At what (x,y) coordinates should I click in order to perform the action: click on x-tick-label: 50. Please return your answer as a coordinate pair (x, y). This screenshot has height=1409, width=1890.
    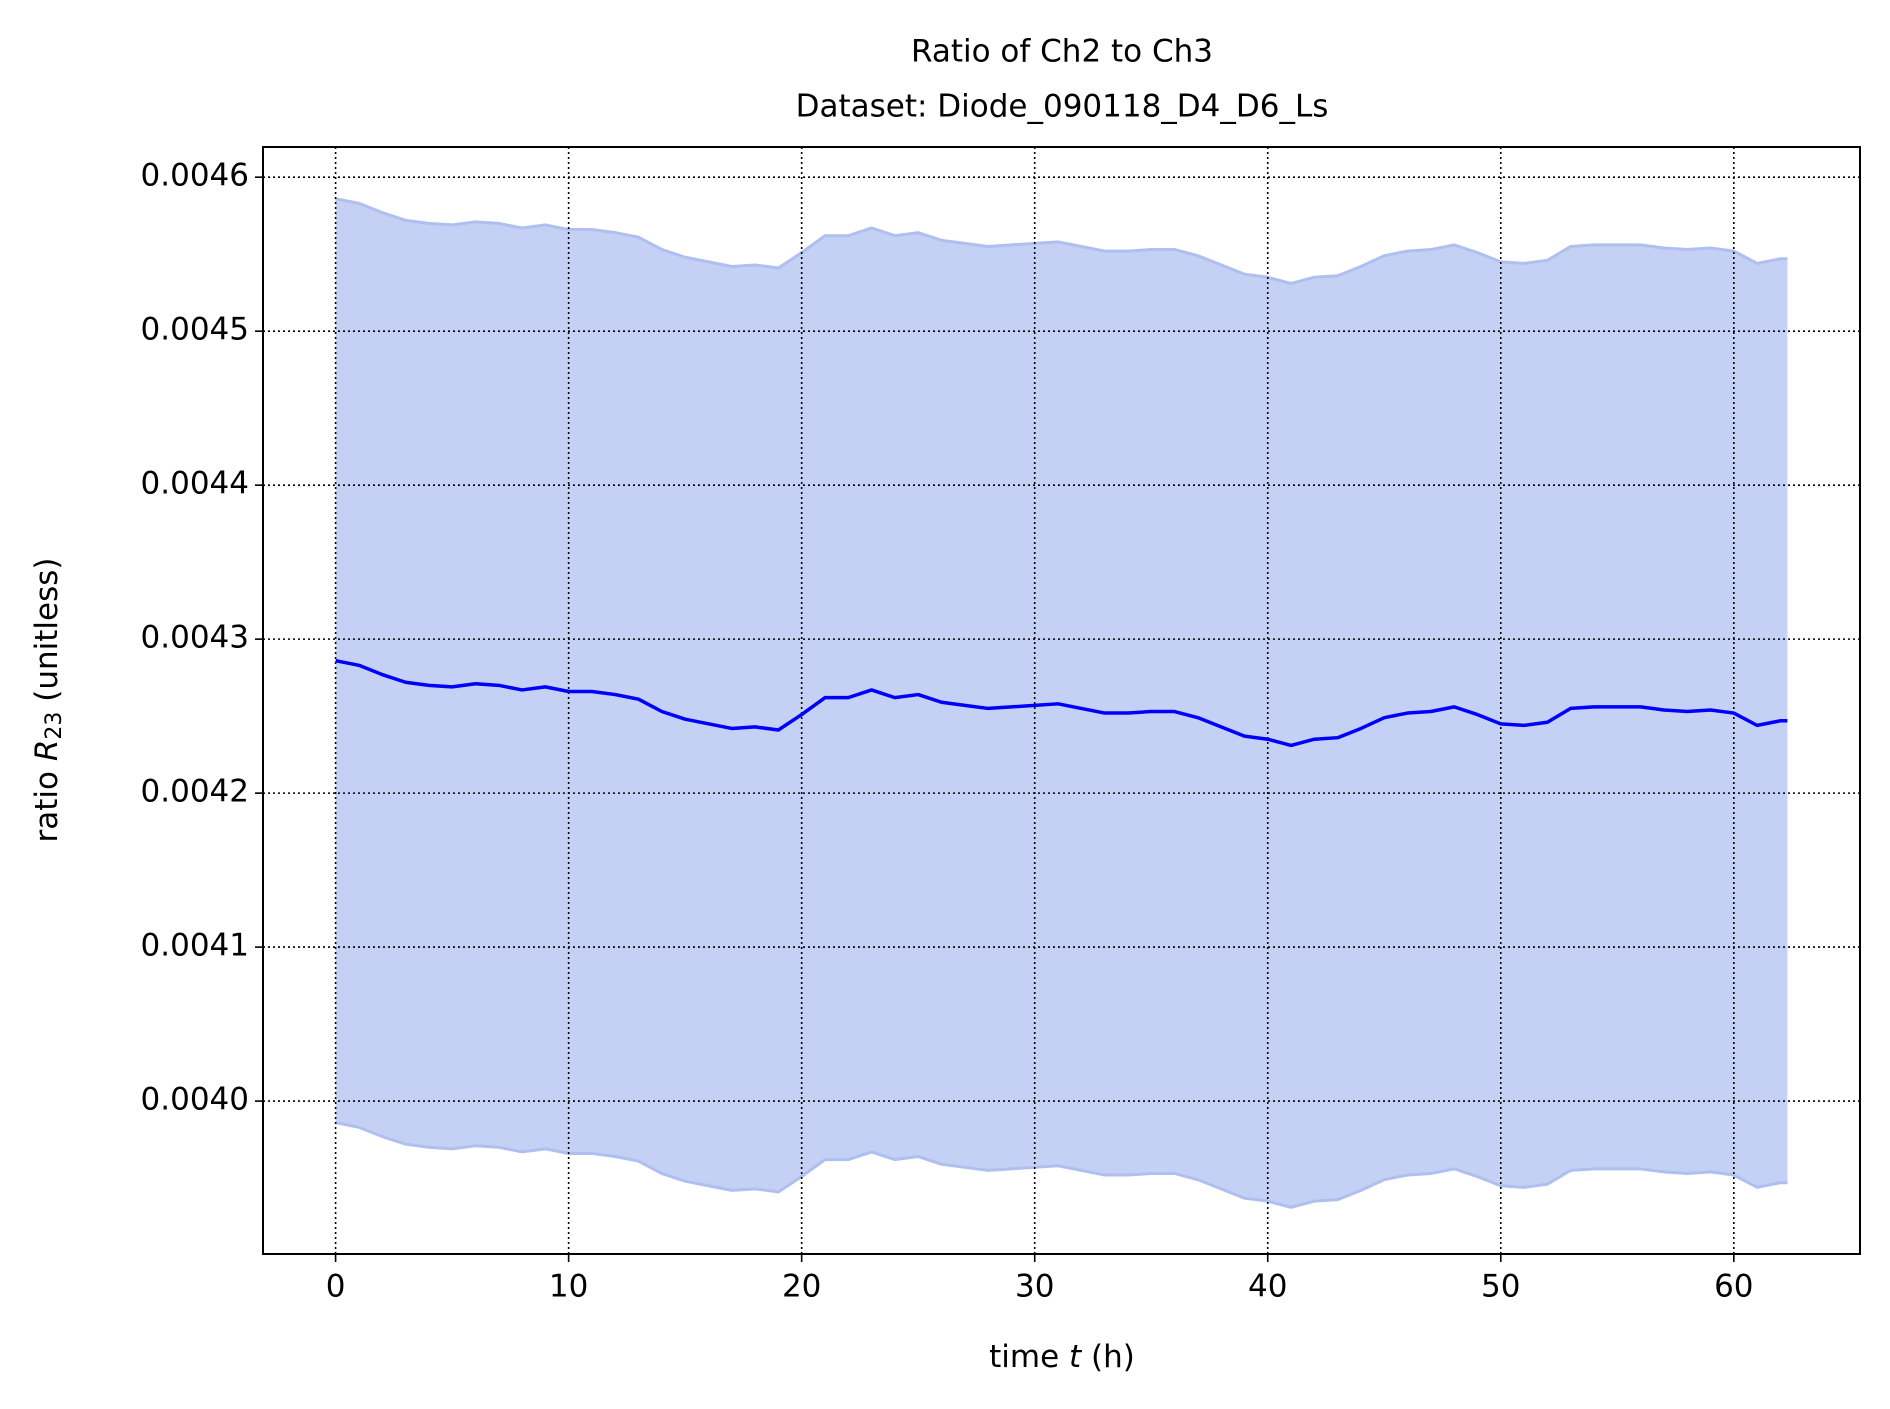
    Looking at the image, I should click on (1500, 1287).